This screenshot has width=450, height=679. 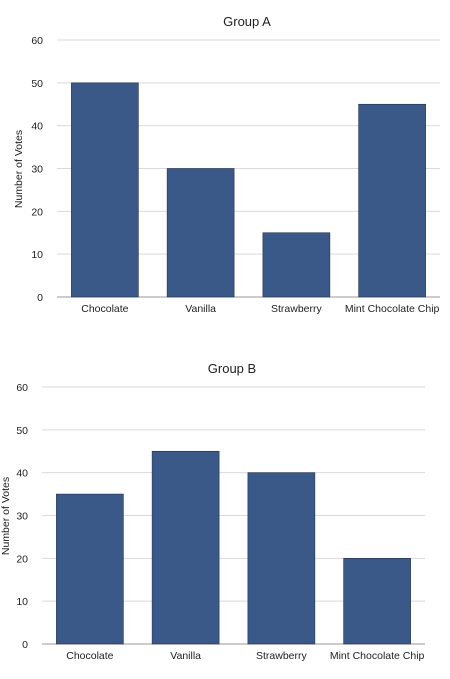 I want to click on chart-title: Group A, so click(x=247, y=21).